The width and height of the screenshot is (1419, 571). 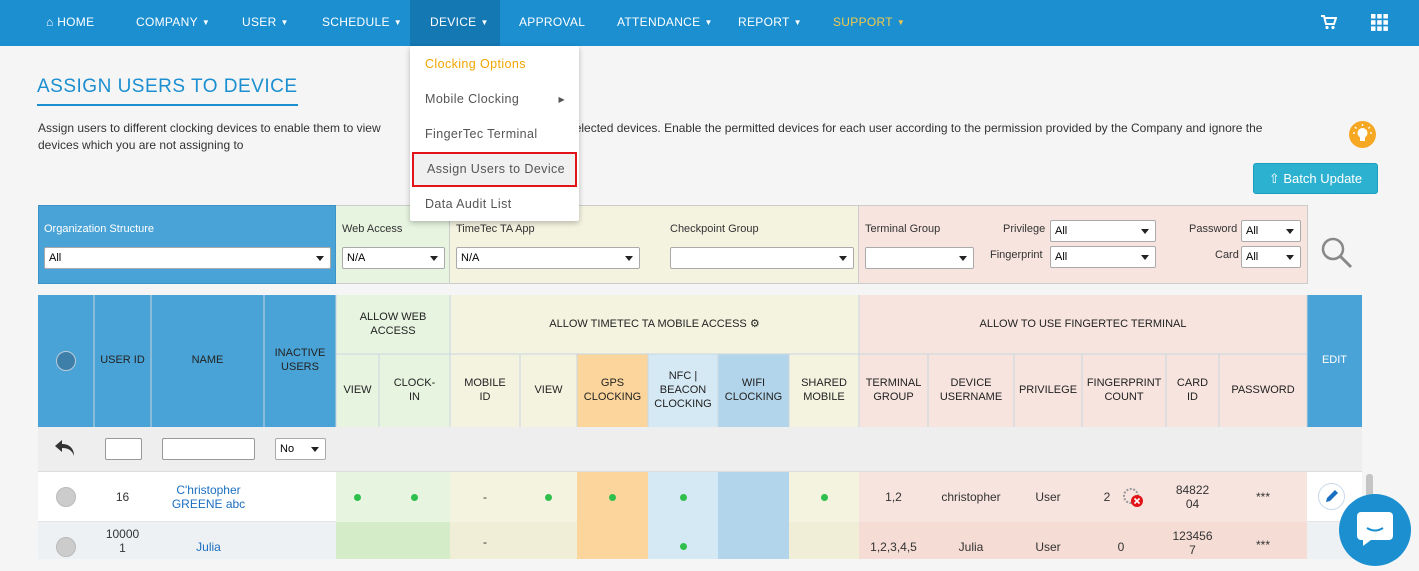 What do you see at coordinates (770, 22) in the screenshot?
I see `nav-report: REPORT ▼` at bounding box center [770, 22].